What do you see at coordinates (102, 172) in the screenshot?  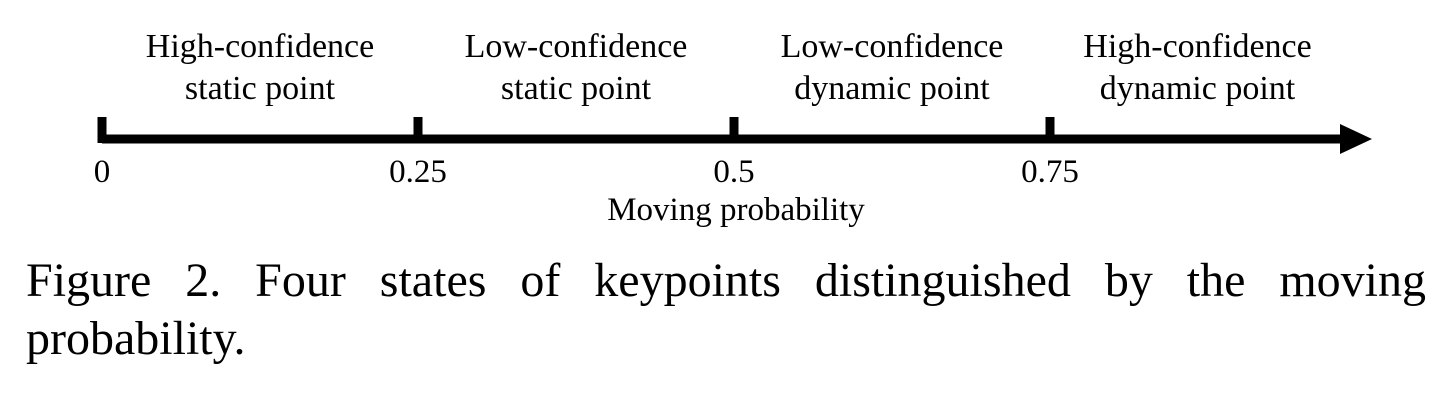 I see `tick-label: 0` at bounding box center [102, 172].